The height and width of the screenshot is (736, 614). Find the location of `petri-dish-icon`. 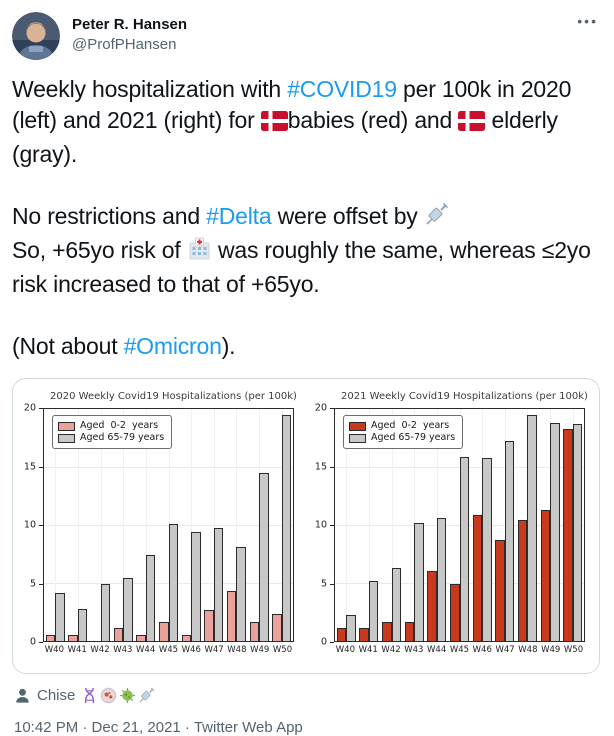

petri-dish-icon is located at coordinates (108, 695).